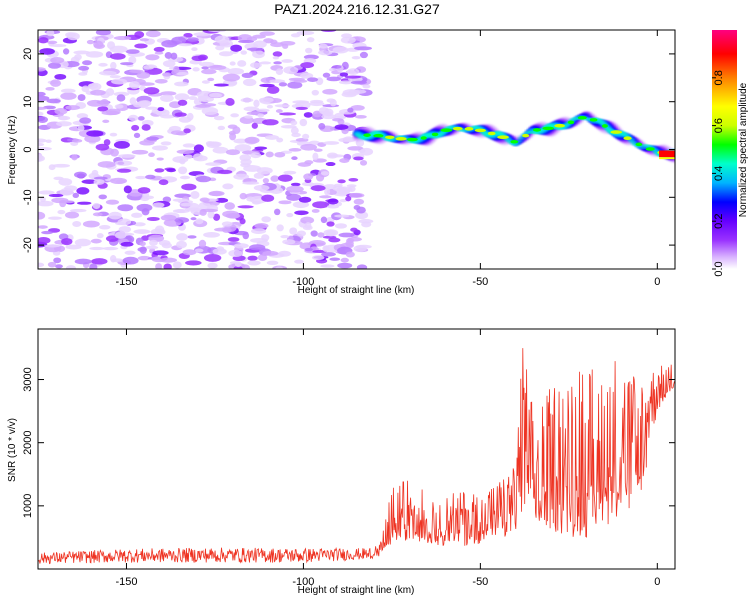 Image resolution: width=750 pixels, height=600 pixels. I want to click on colorbar-tick-label: 0.6, so click(719, 125).